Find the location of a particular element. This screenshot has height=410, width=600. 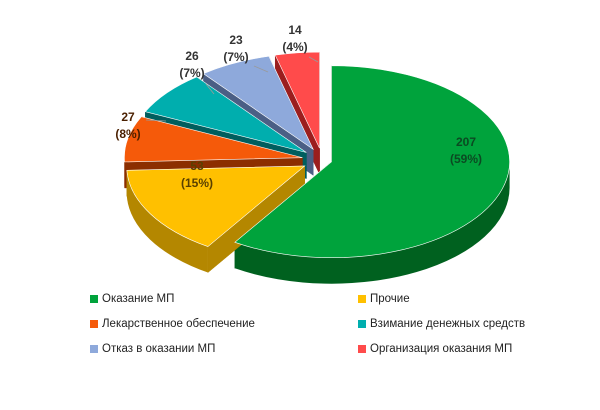

legend-label: Отказ в оказании МП is located at coordinates (159, 349).